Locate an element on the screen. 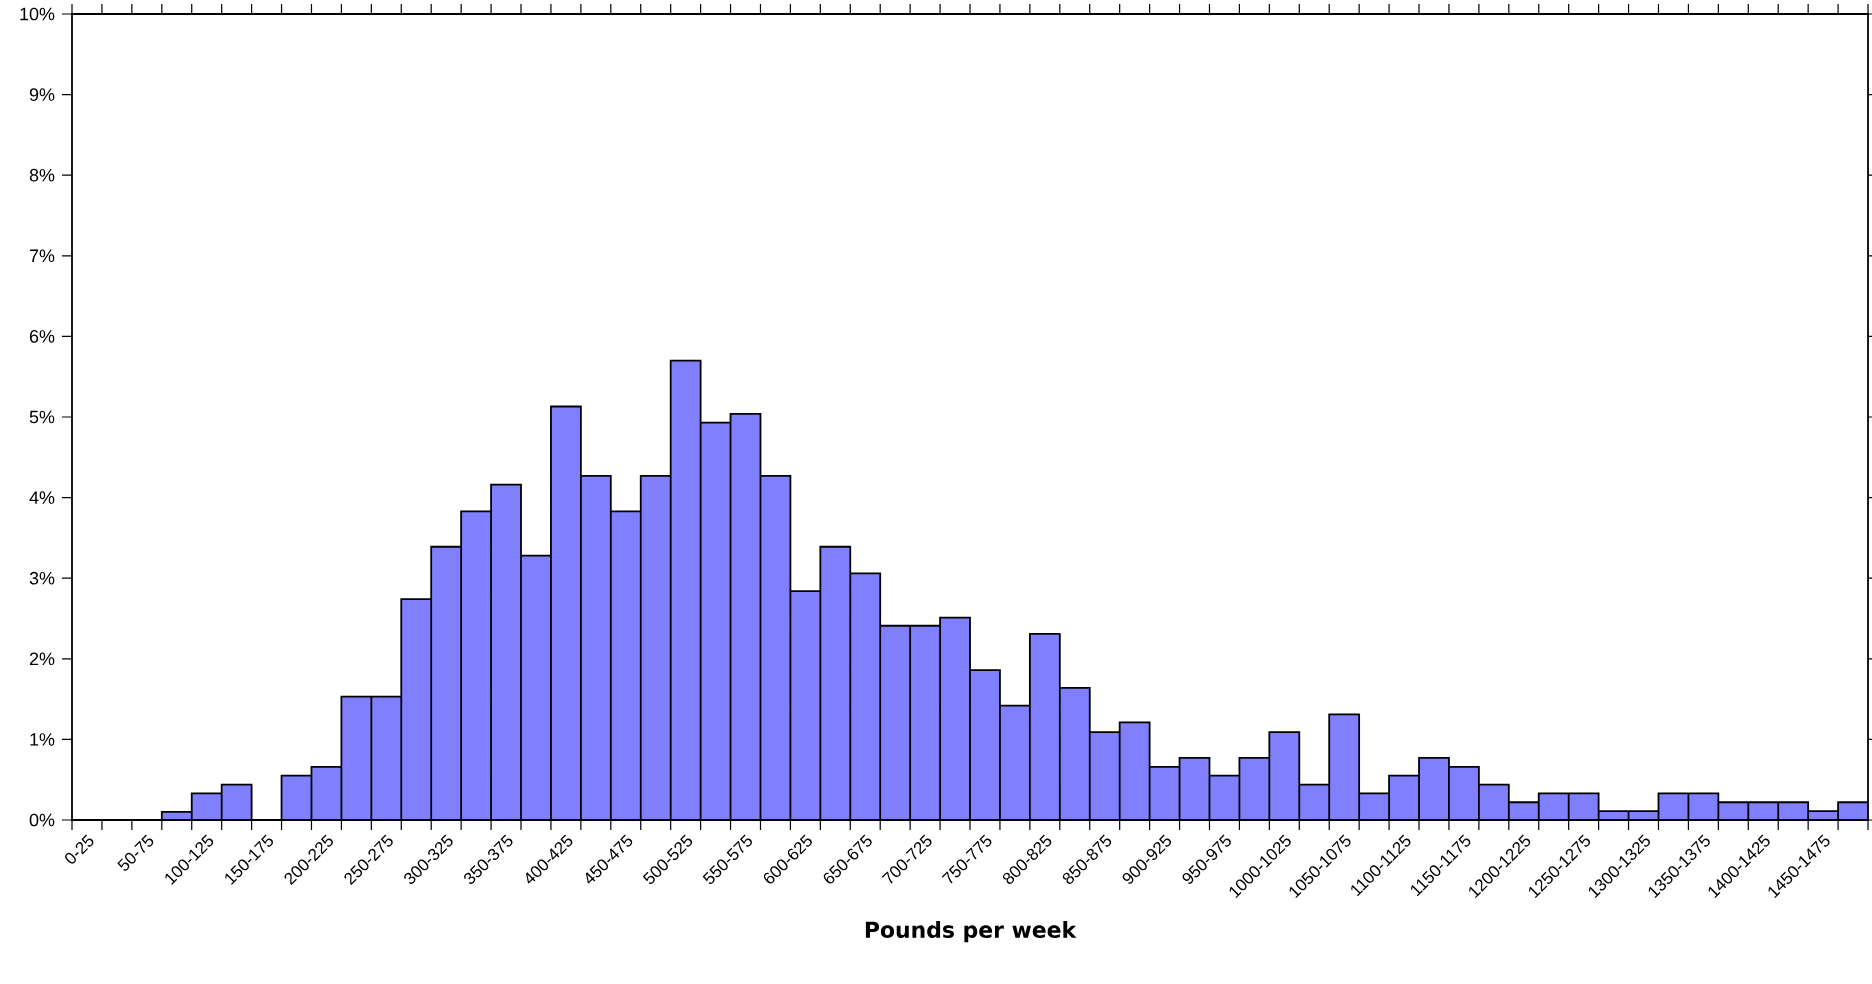  y-tick-label: 1% is located at coordinates (42, 739).